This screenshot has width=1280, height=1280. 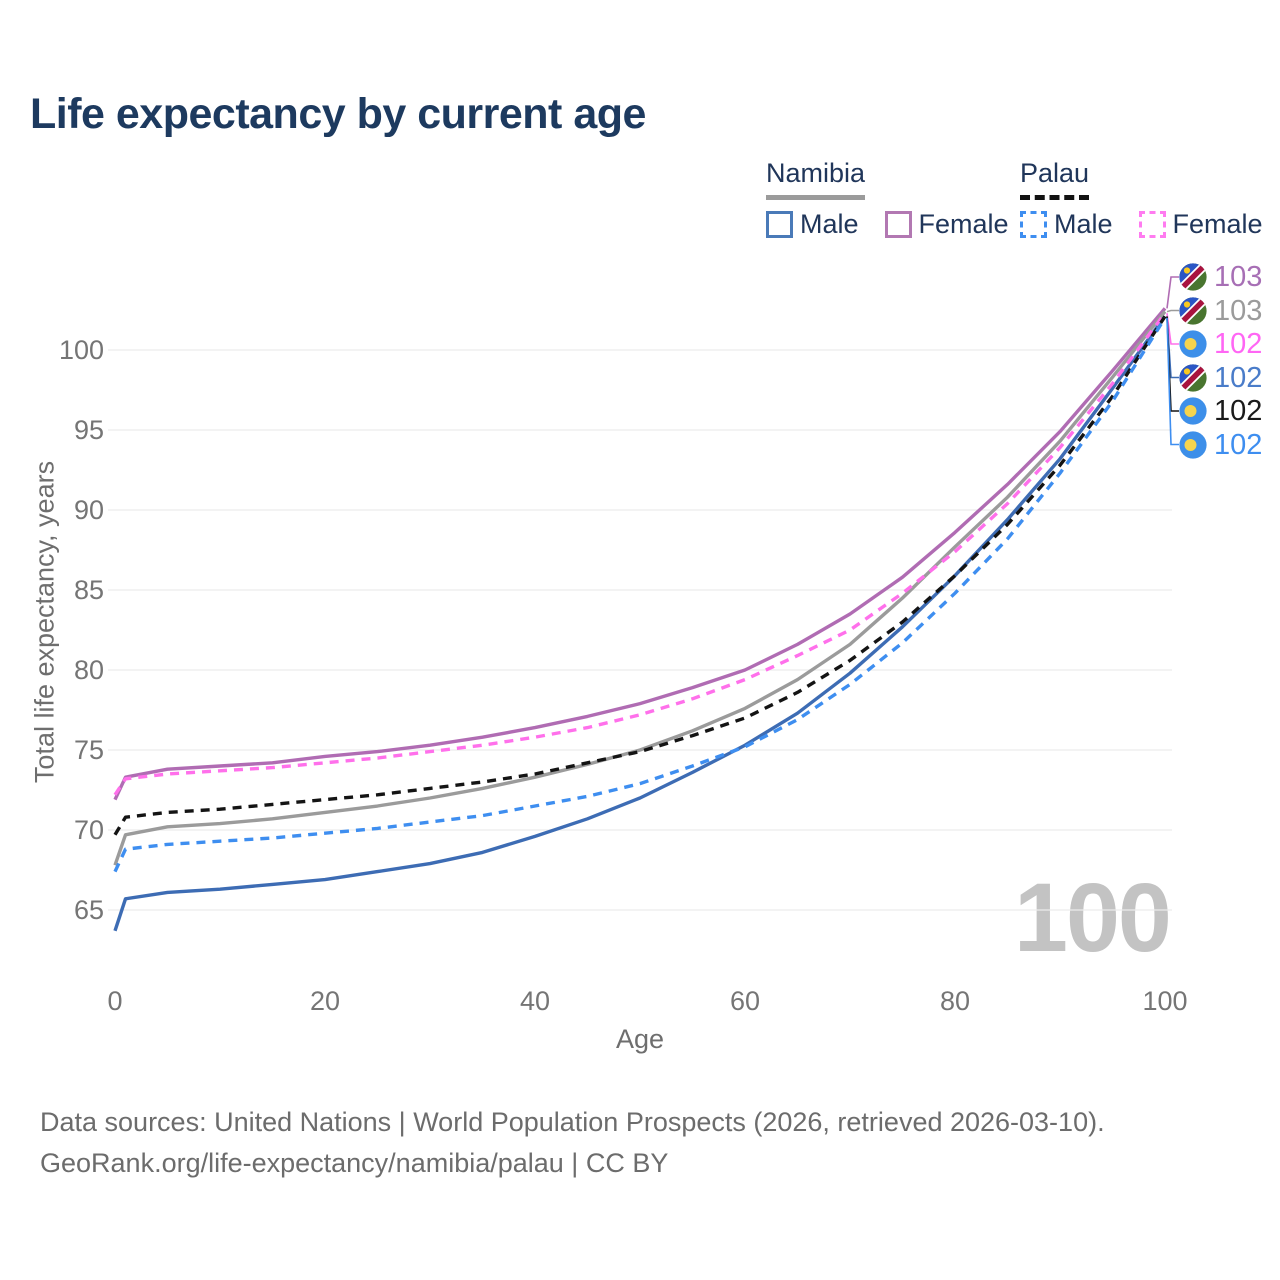 I want to click on namibia-female-swatch-icon, so click(x=898, y=224).